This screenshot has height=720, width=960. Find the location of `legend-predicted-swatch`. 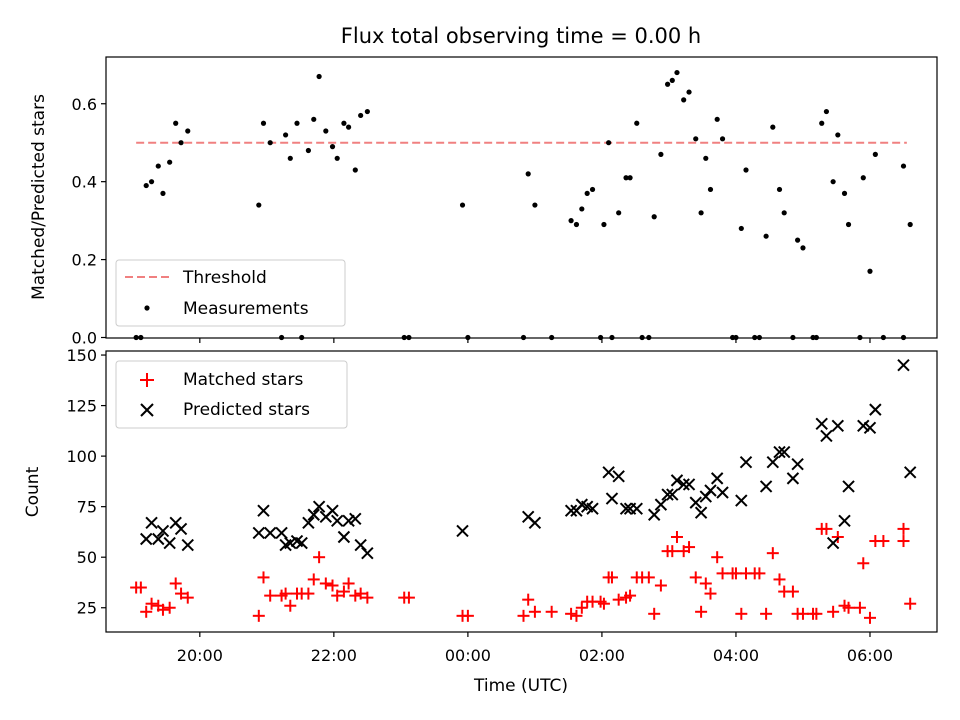

legend-predicted-swatch is located at coordinates (147, 410).